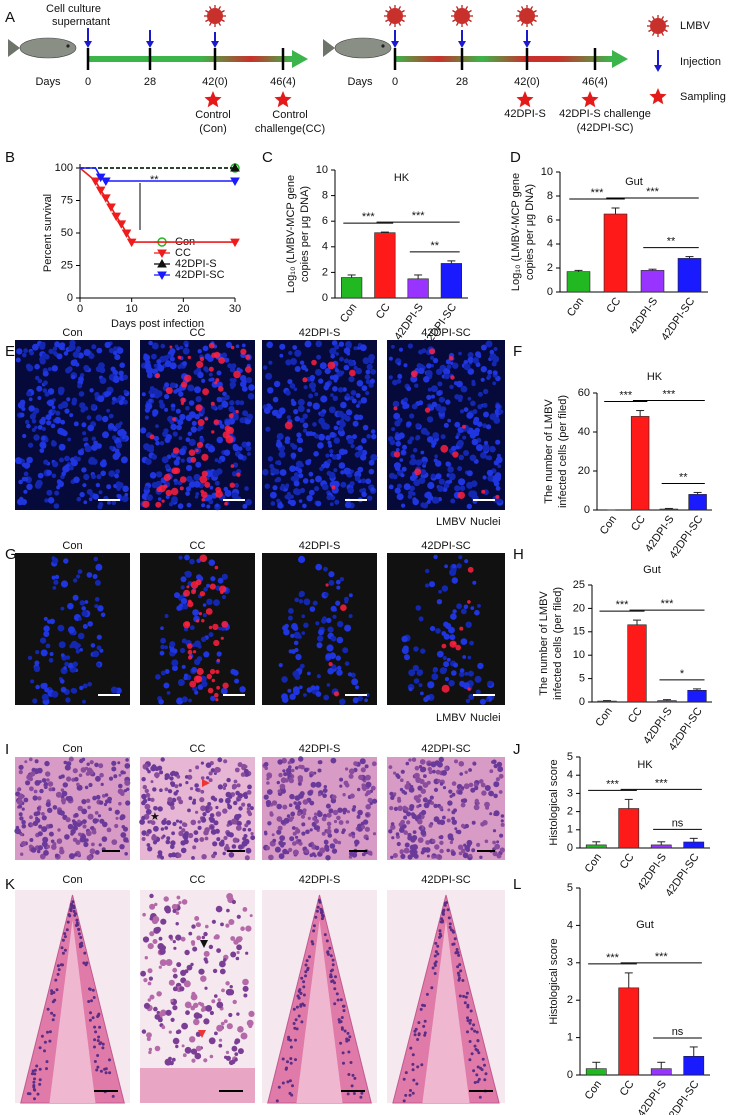  Describe the element at coordinates (290, 129) in the screenshot. I see `sample-label: challenge(CC)` at that location.